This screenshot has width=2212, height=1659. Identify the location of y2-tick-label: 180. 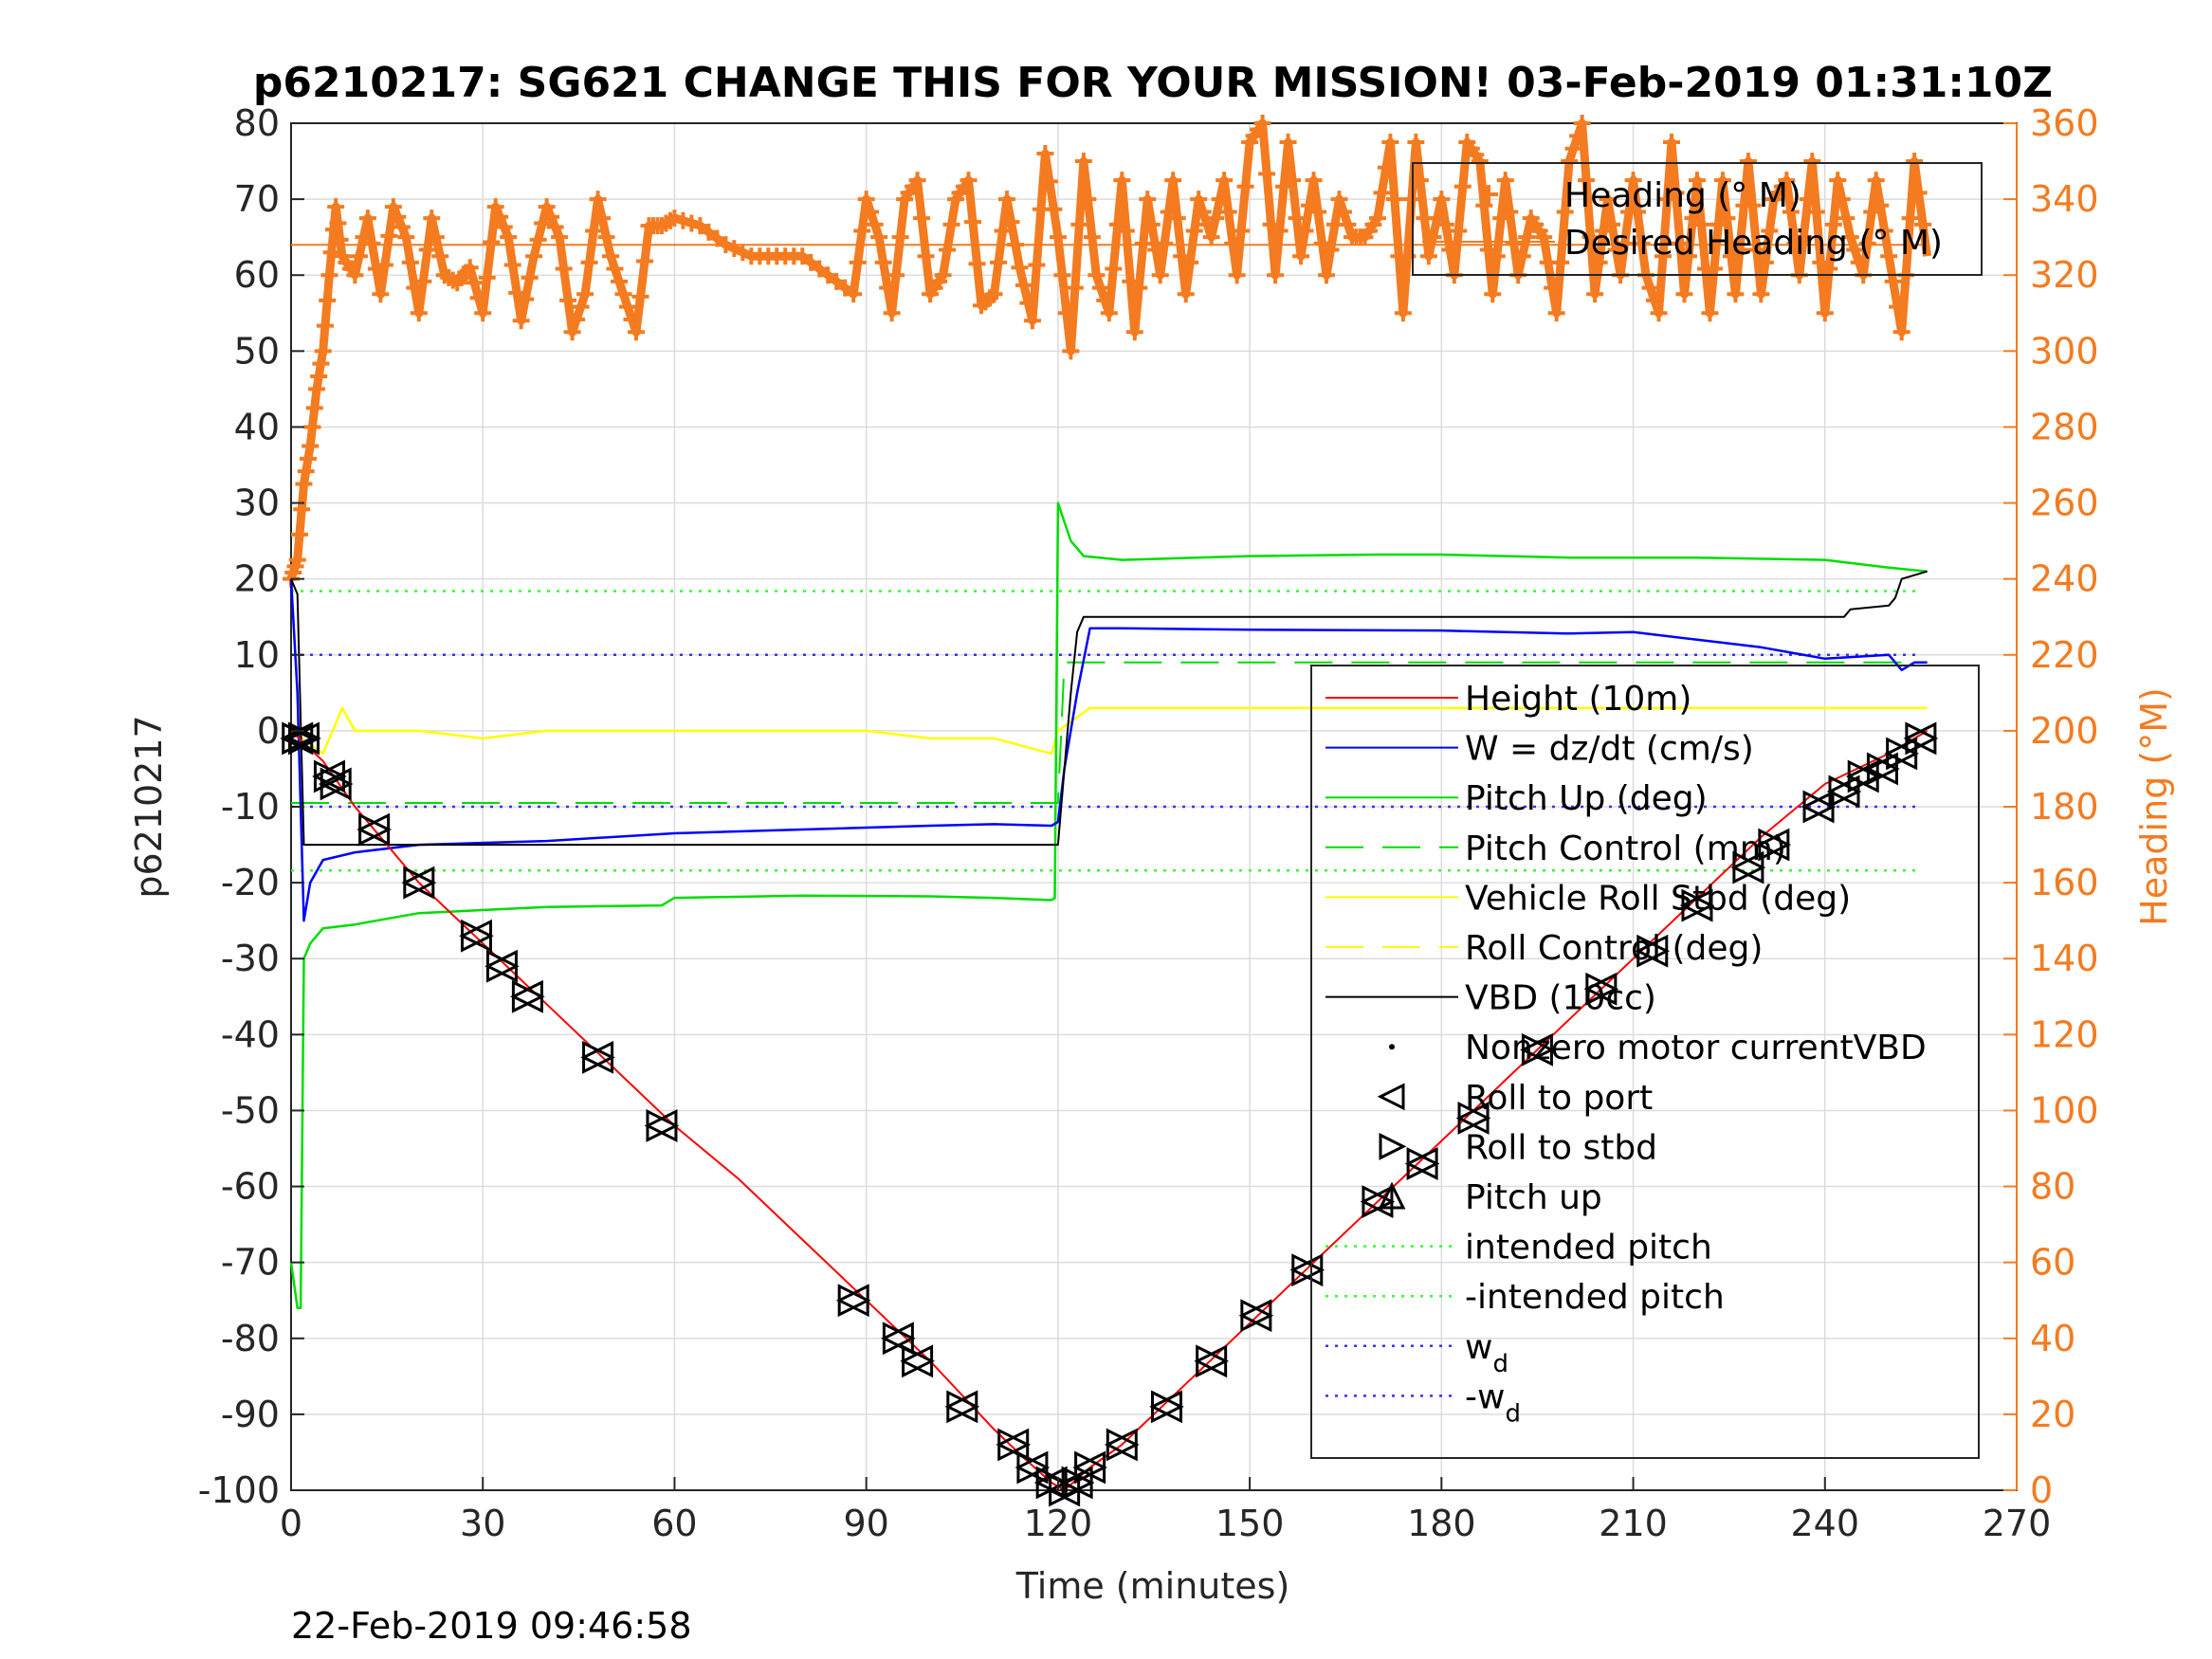
(2064, 807).